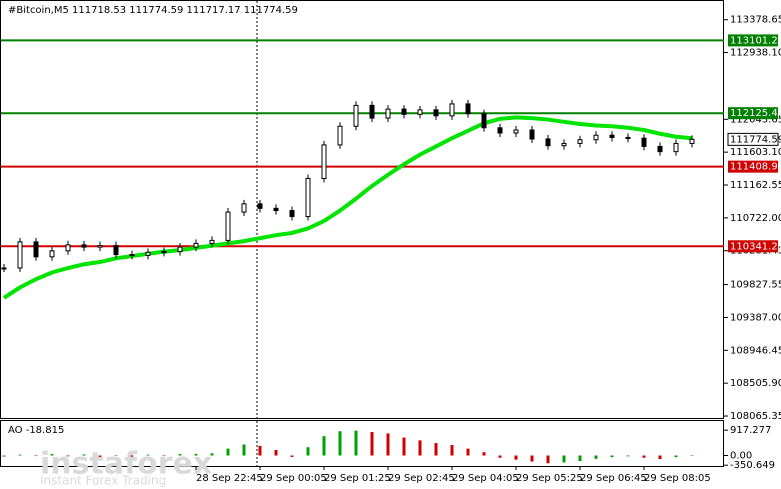 The image size is (781, 489). What do you see at coordinates (126, 464) in the screenshot?
I see `watermark: instaforex` at bounding box center [126, 464].